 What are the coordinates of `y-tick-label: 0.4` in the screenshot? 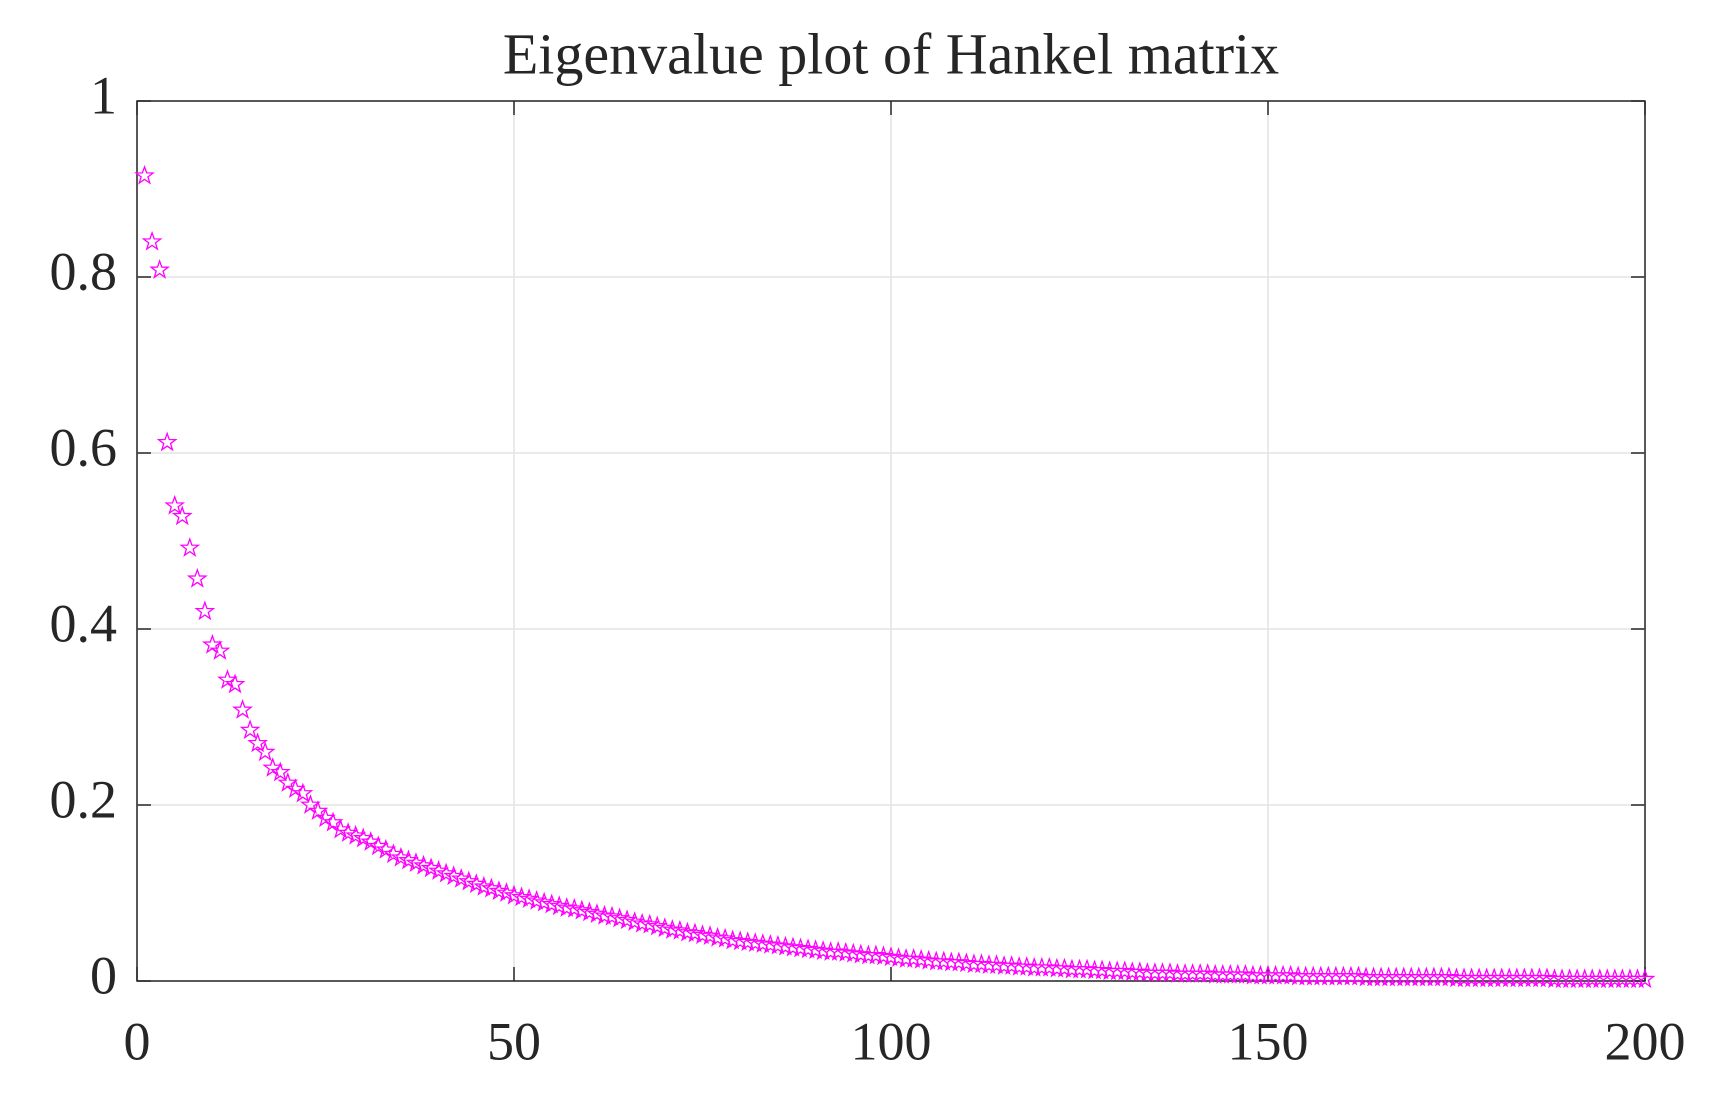 It's located at (84, 623).